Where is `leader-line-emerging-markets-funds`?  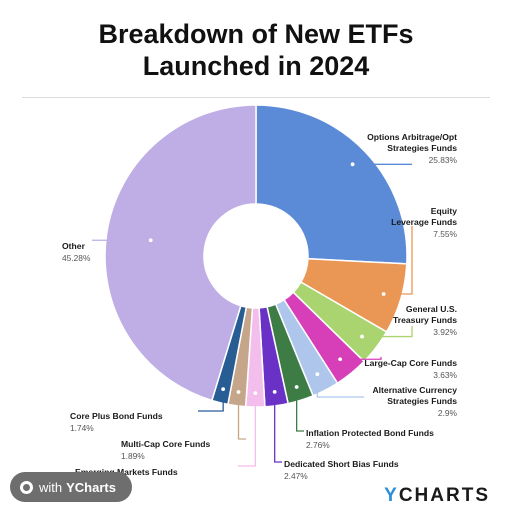 leader-line-emerging-markets-funds is located at coordinates (247, 430).